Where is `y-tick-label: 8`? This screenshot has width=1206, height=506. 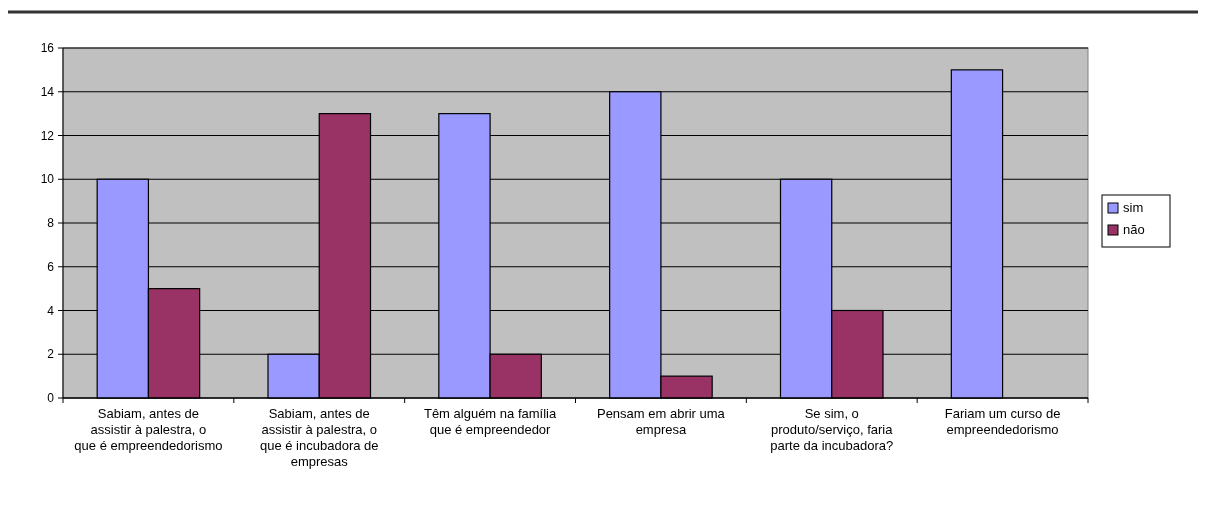
y-tick-label: 8 is located at coordinates (51, 223).